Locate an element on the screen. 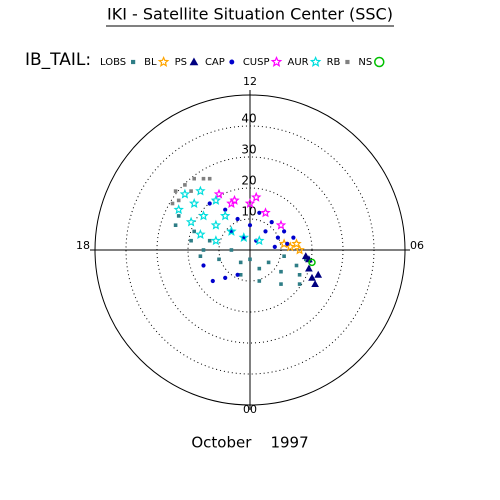 This screenshot has width=500, height=500. r-tick-label: 20 is located at coordinates (248, 181).